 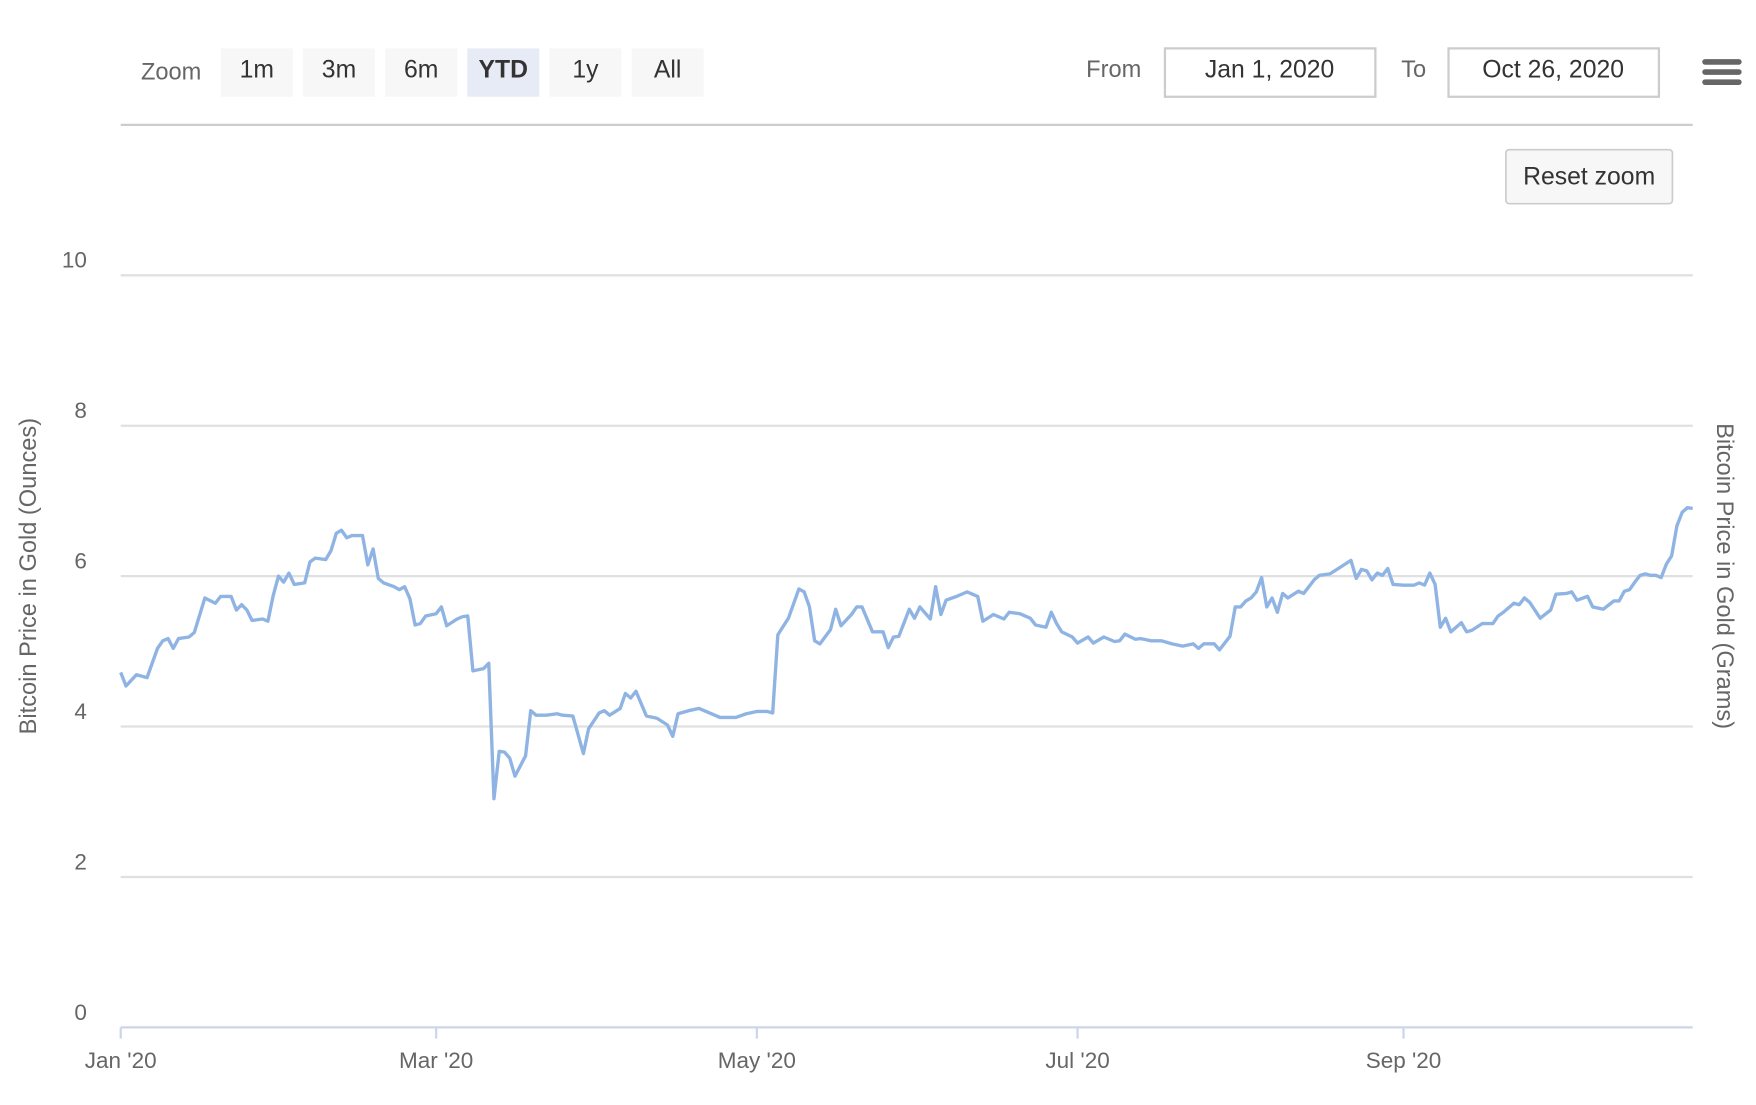 I want to click on zoom-button-label: 6m, so click(x=421, y=69).